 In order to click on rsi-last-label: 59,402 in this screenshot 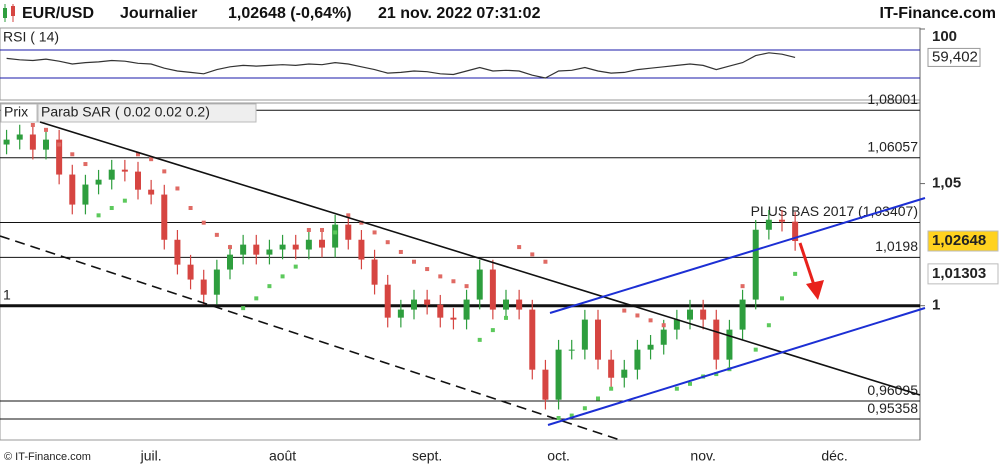, I will do `click(955, 56)`.